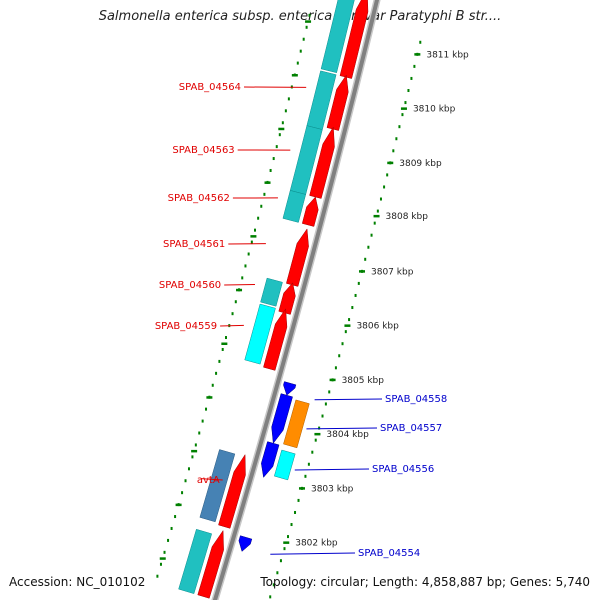 This screenshot has height=600, width=600. I want to click on gene-label-left: avtA, so click(208, 480).